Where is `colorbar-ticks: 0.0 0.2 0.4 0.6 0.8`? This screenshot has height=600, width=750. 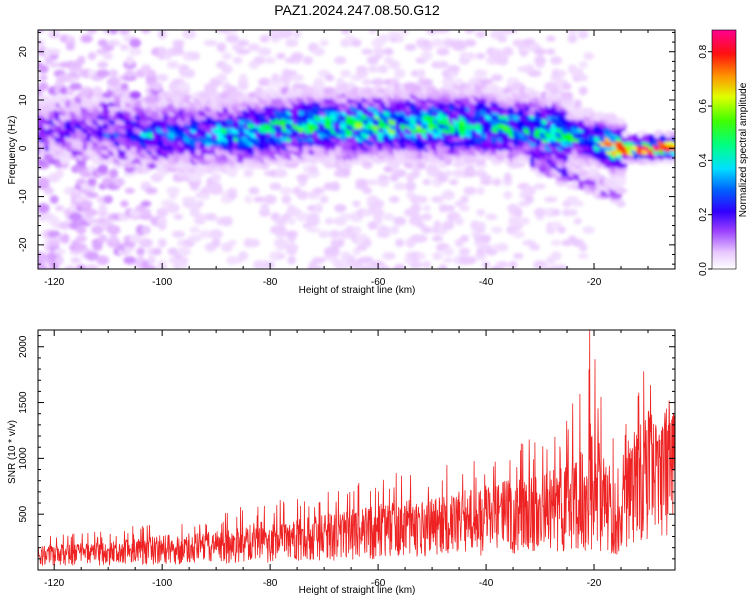 colorbar-ticks: 0.0 0.2 0.4 0.6 0.8 is located at coordinates (705, 160).